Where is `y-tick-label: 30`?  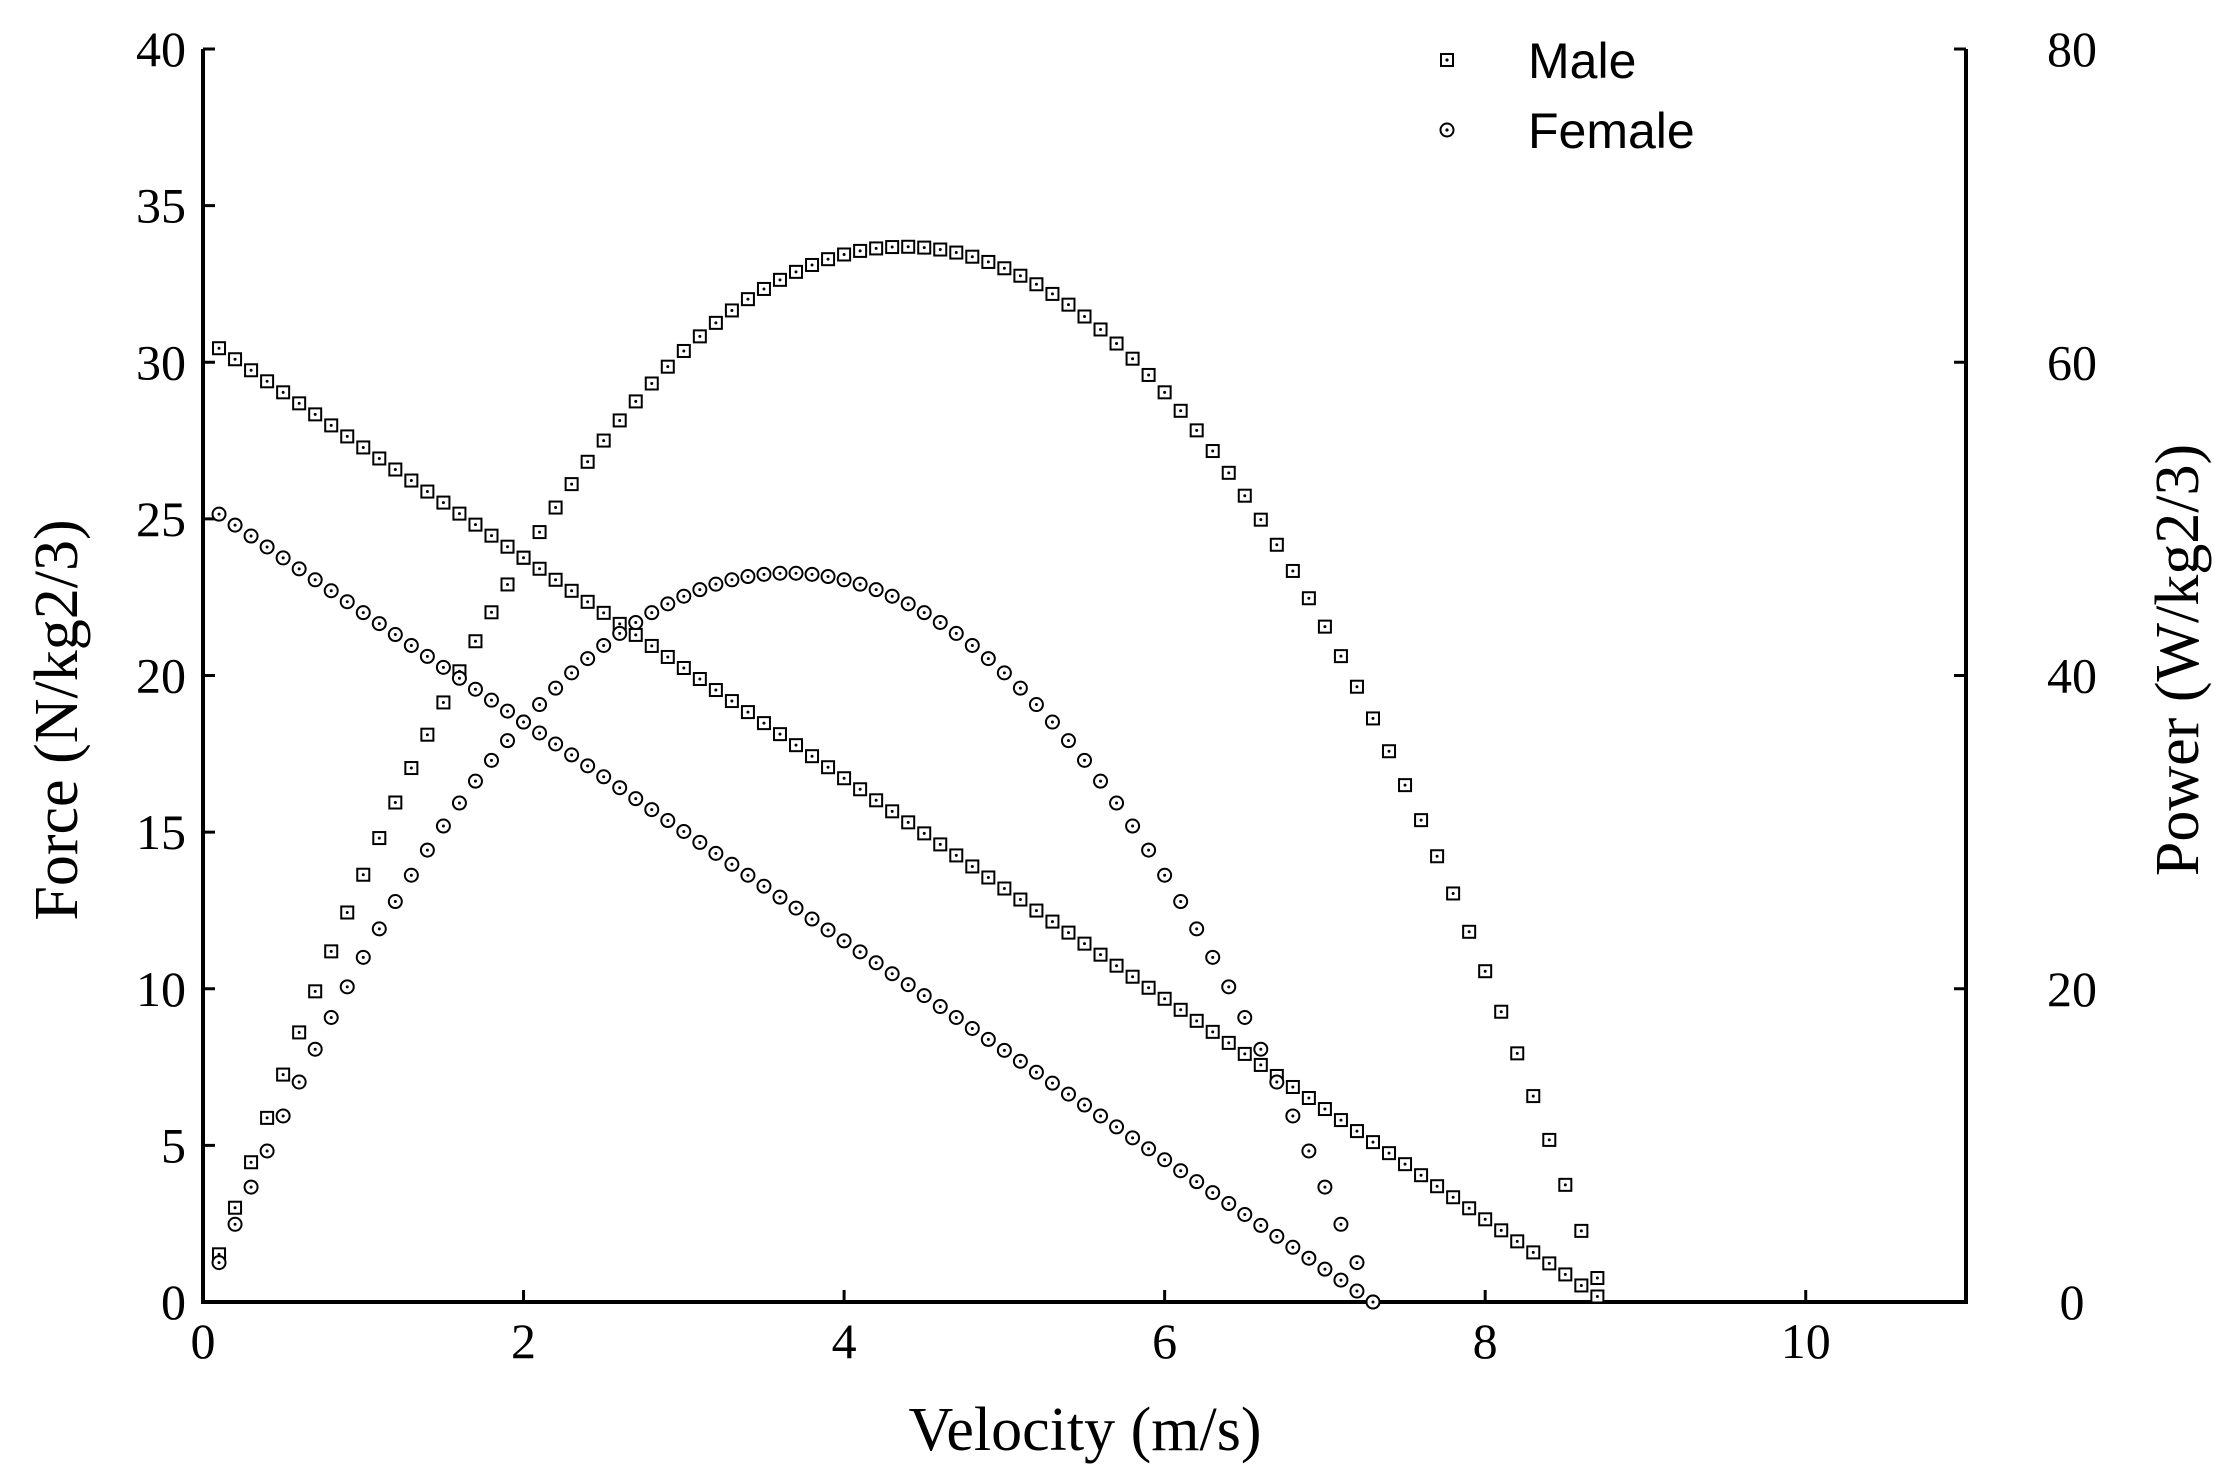 y-tick-label: 30 is located at coordinates (161, 362).